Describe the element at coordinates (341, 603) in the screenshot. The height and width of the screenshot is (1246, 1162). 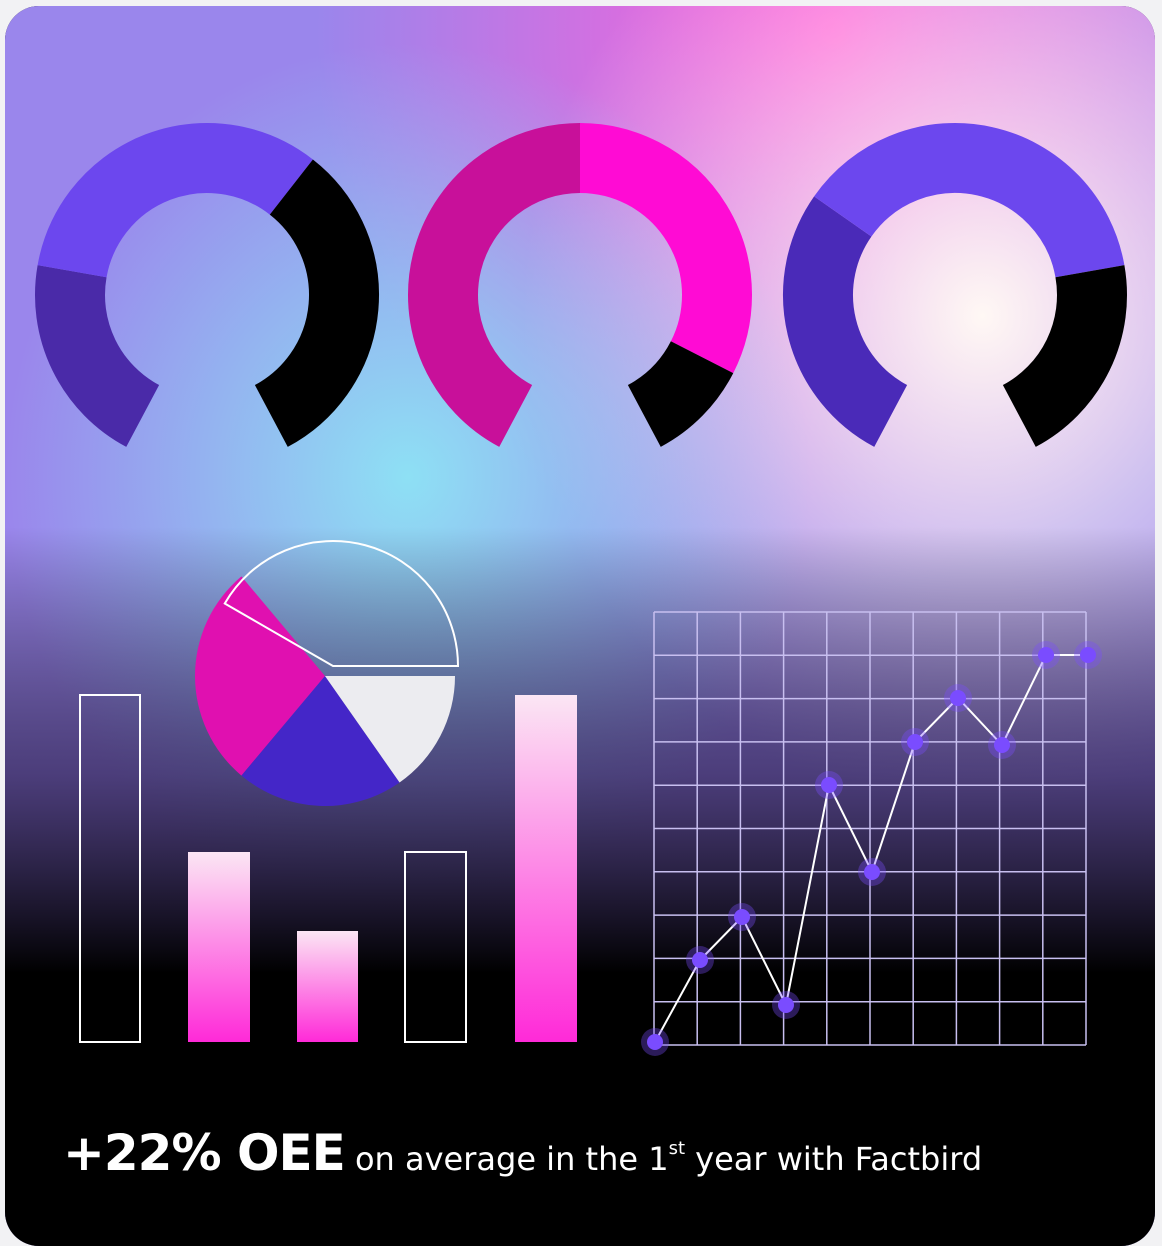
I see `pie-slice-outline` at that location.